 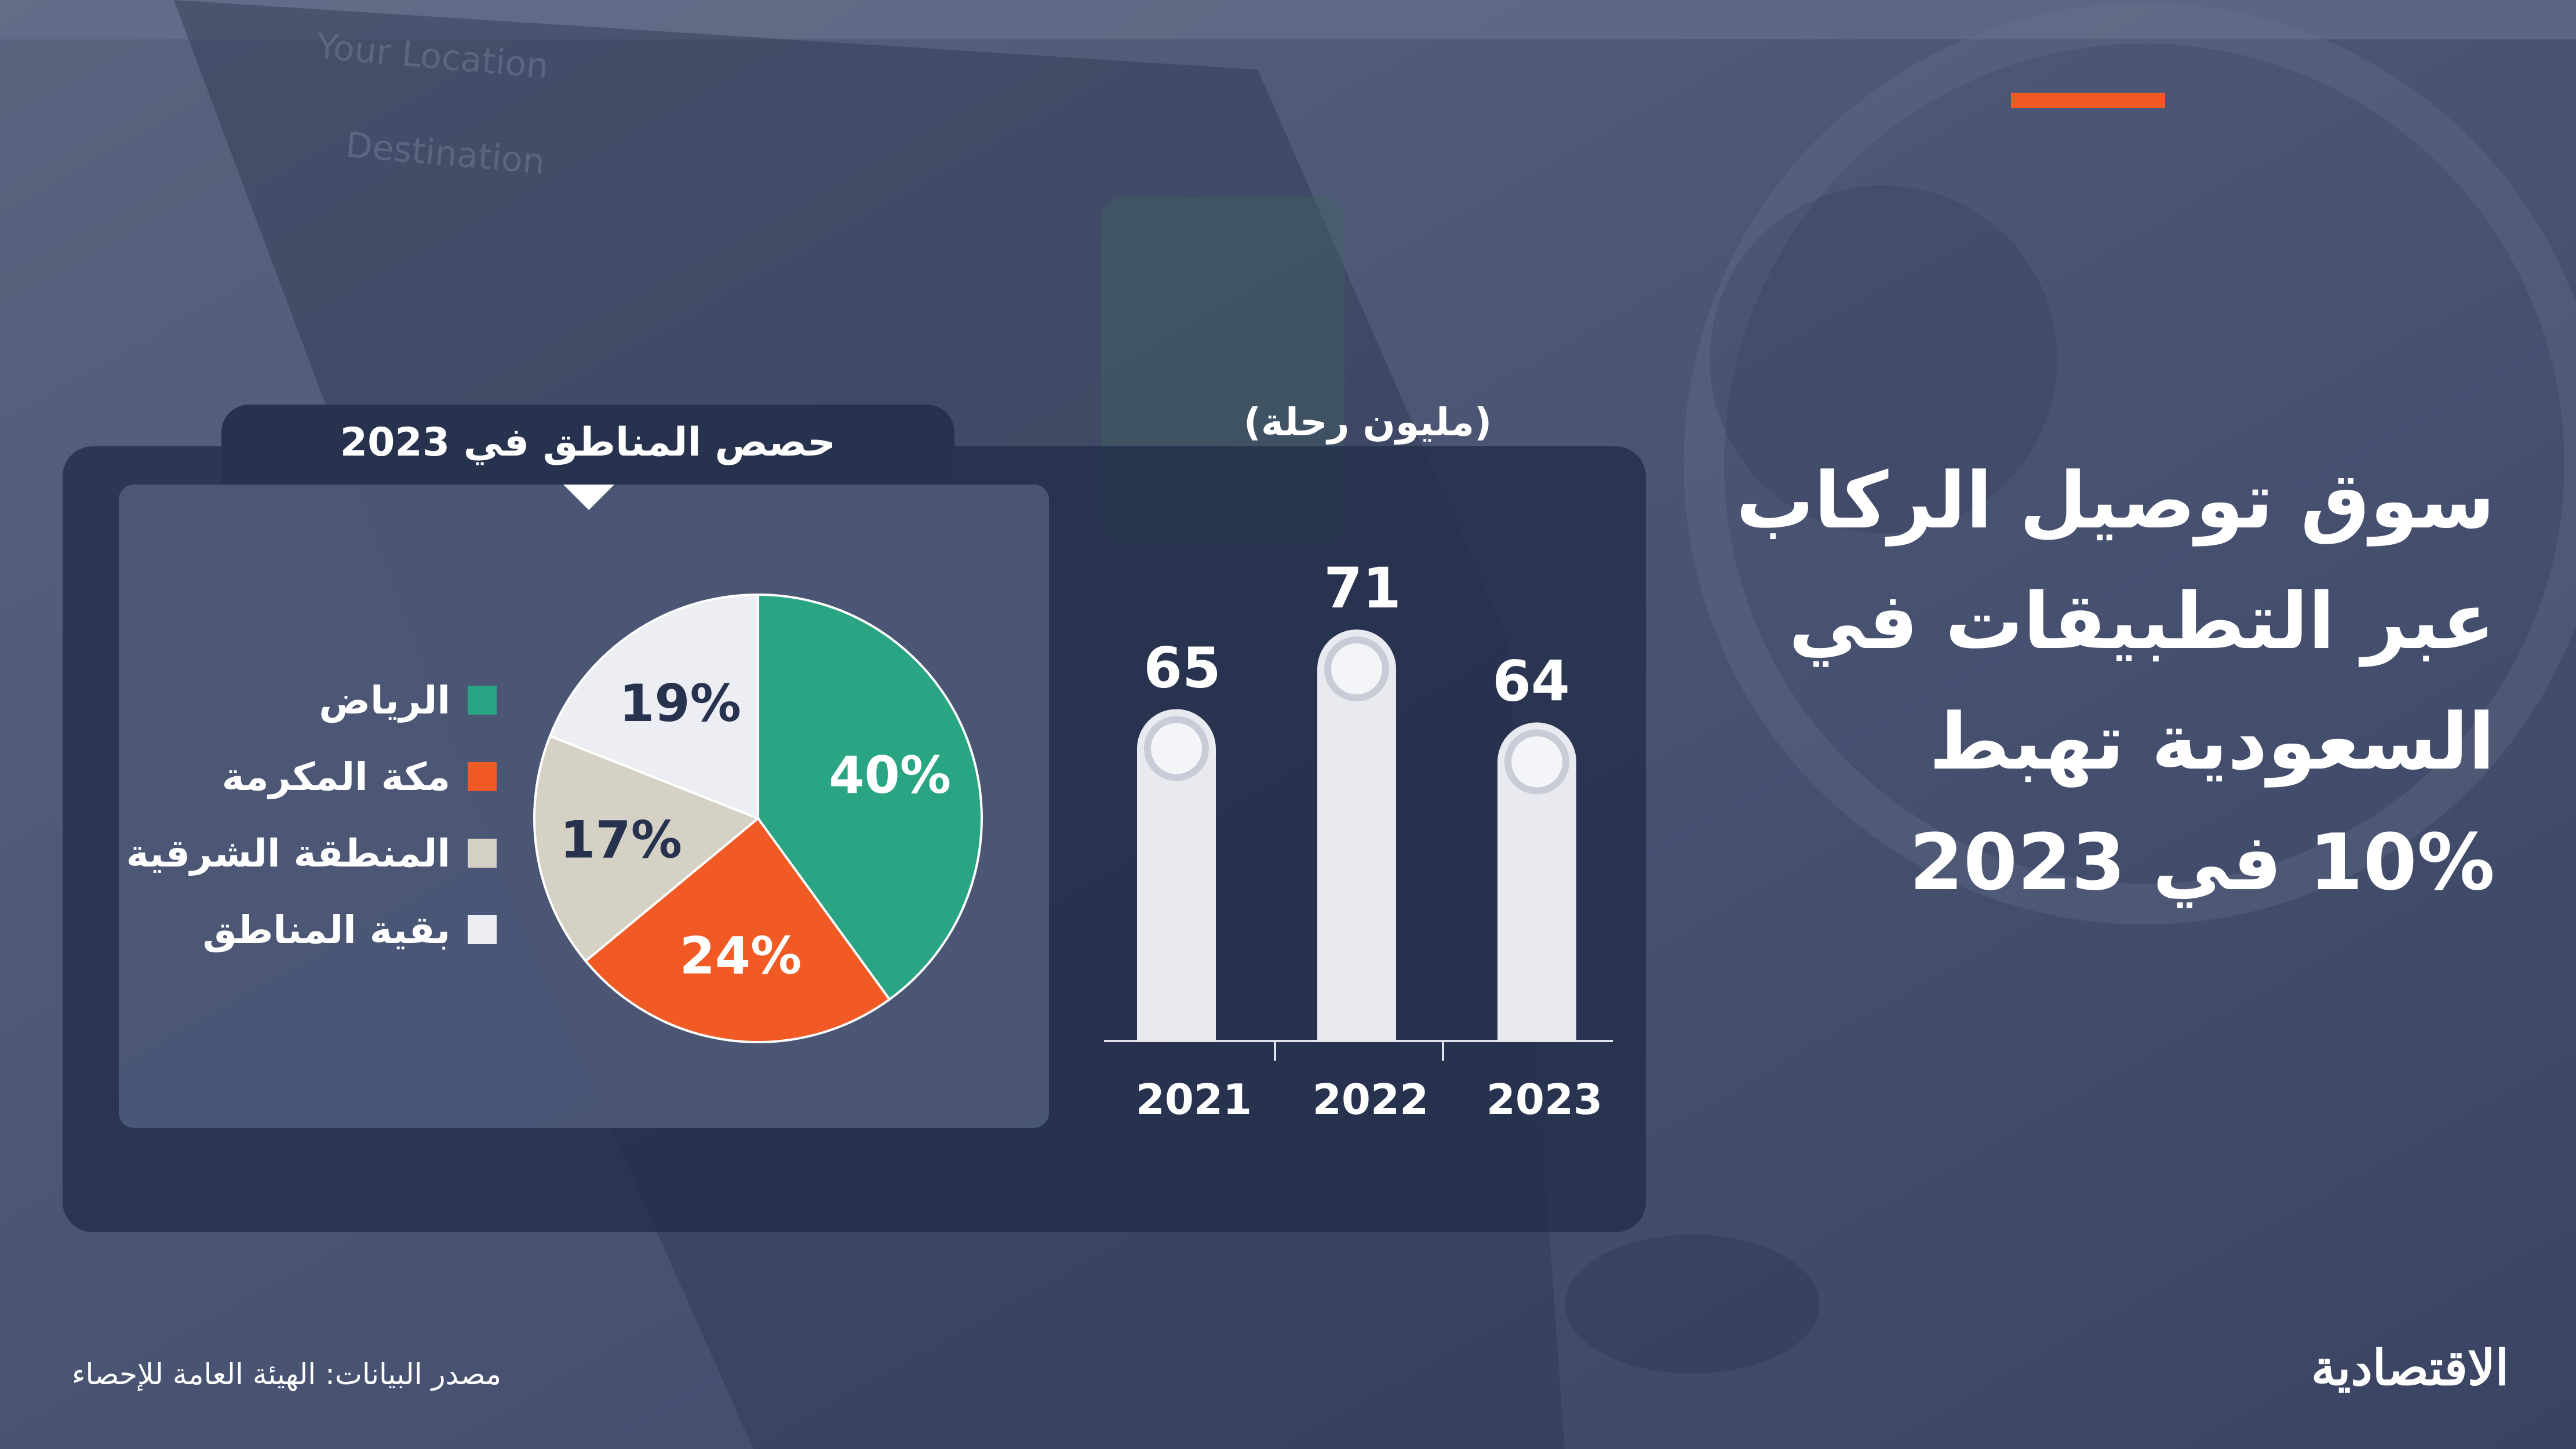 I want to click on legend-swatch-riyadh, so click(x=482, y=701).